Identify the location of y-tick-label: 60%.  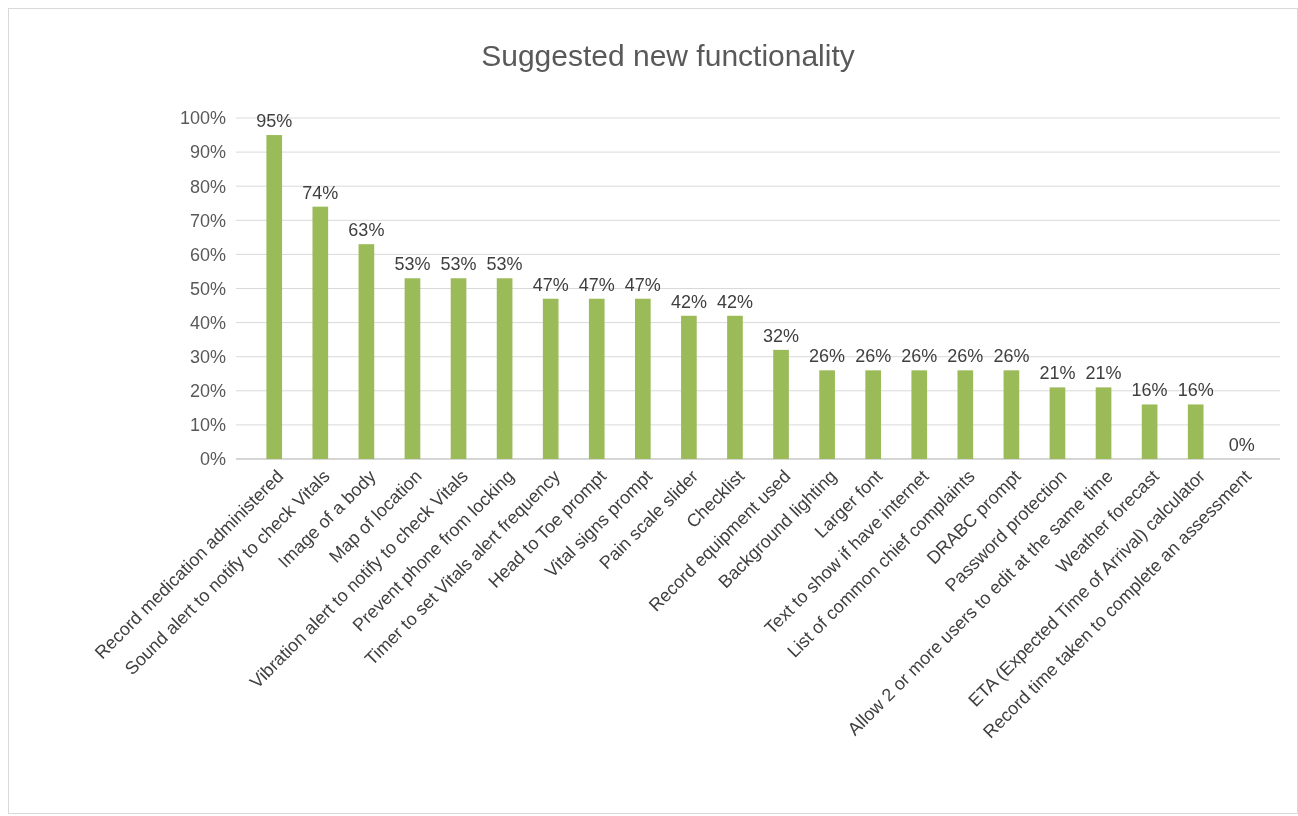
(207, 254).